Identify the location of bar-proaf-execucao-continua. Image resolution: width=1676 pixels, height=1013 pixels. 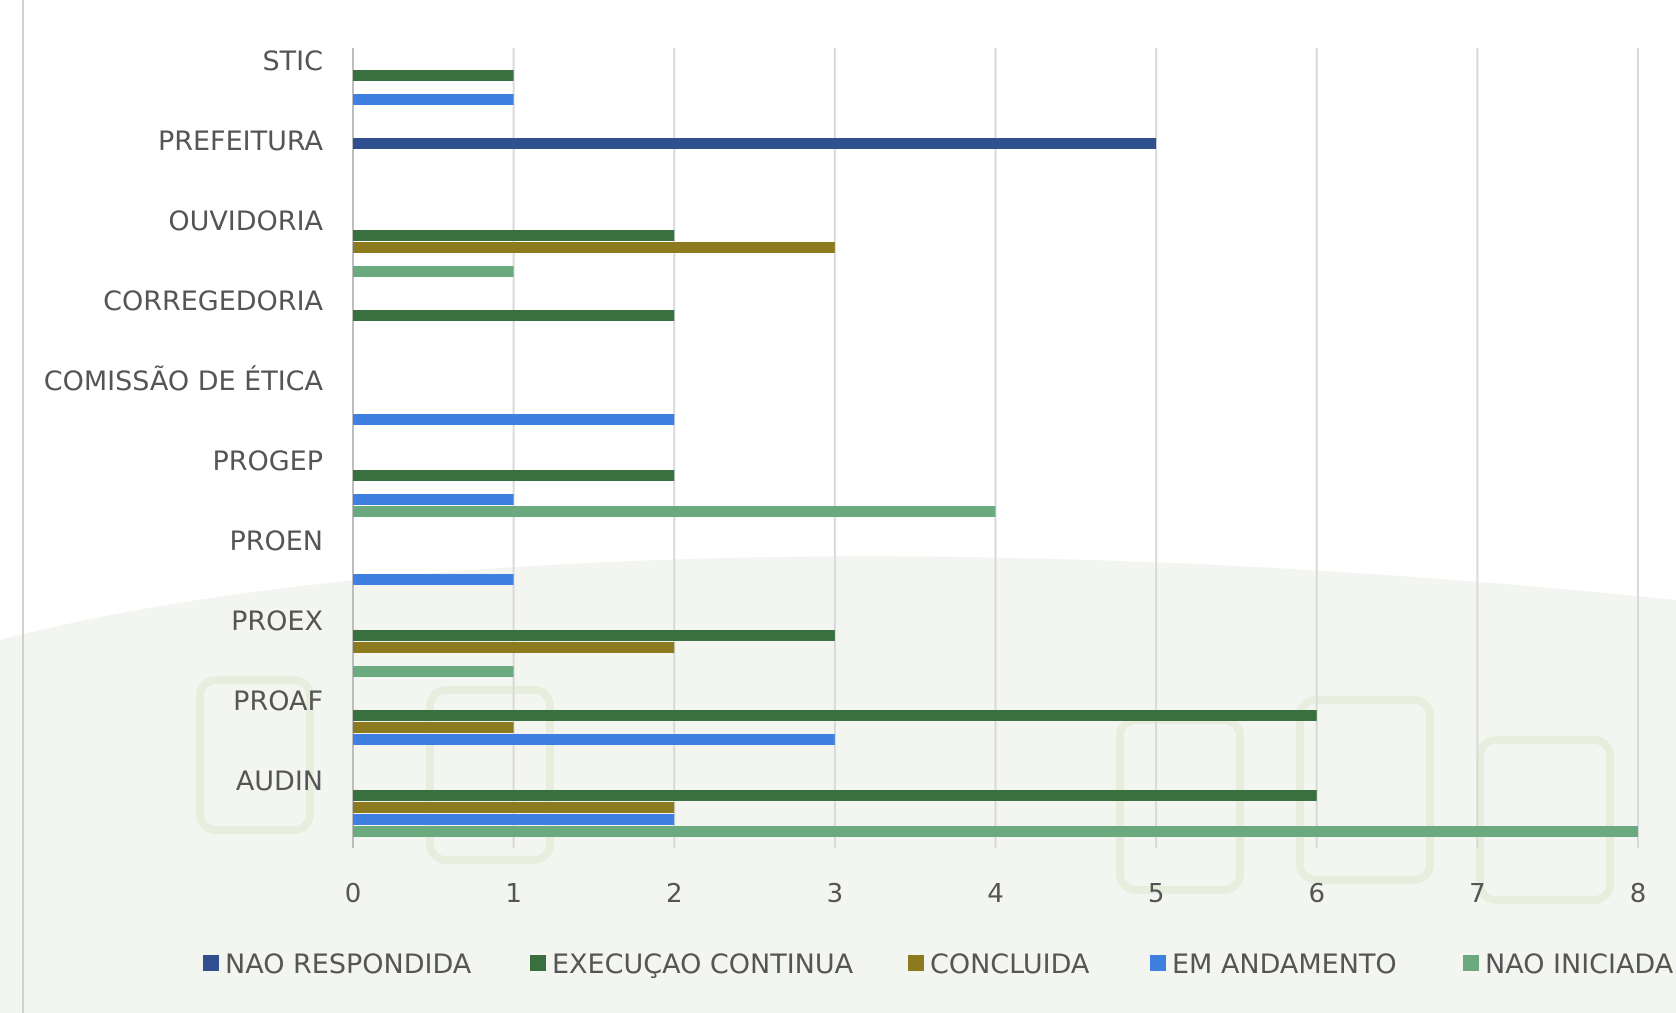
(835, 715).